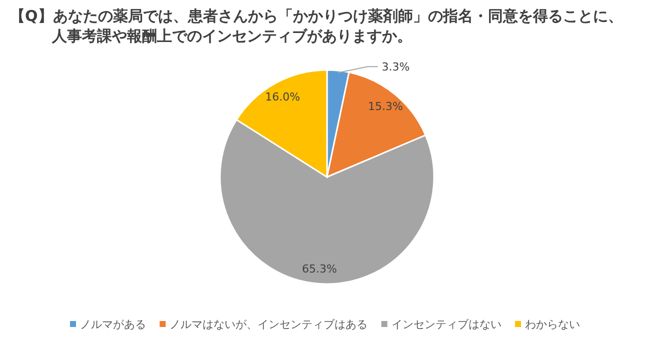 The width and height of the screenshot is (650, 350). What do you see at coordinates (282, 97) in the screenshot?
I see `data-label: 16.0%` at bounding box center [282, 97].